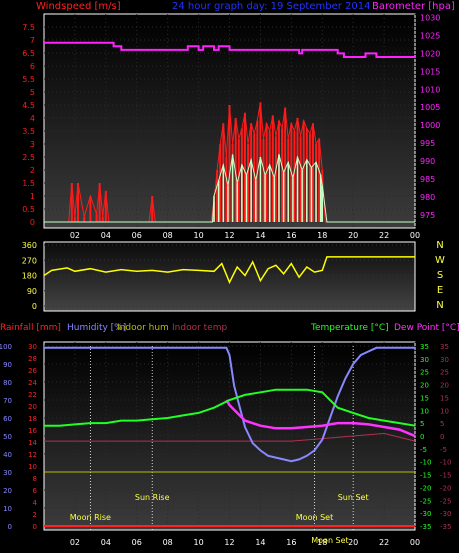 This screenshot has height=553, width=459. Describe the element at coordinates (78, 6) in the screenshot. I see `windspeed-axis-title: Windspeed [m/s]` at that location.